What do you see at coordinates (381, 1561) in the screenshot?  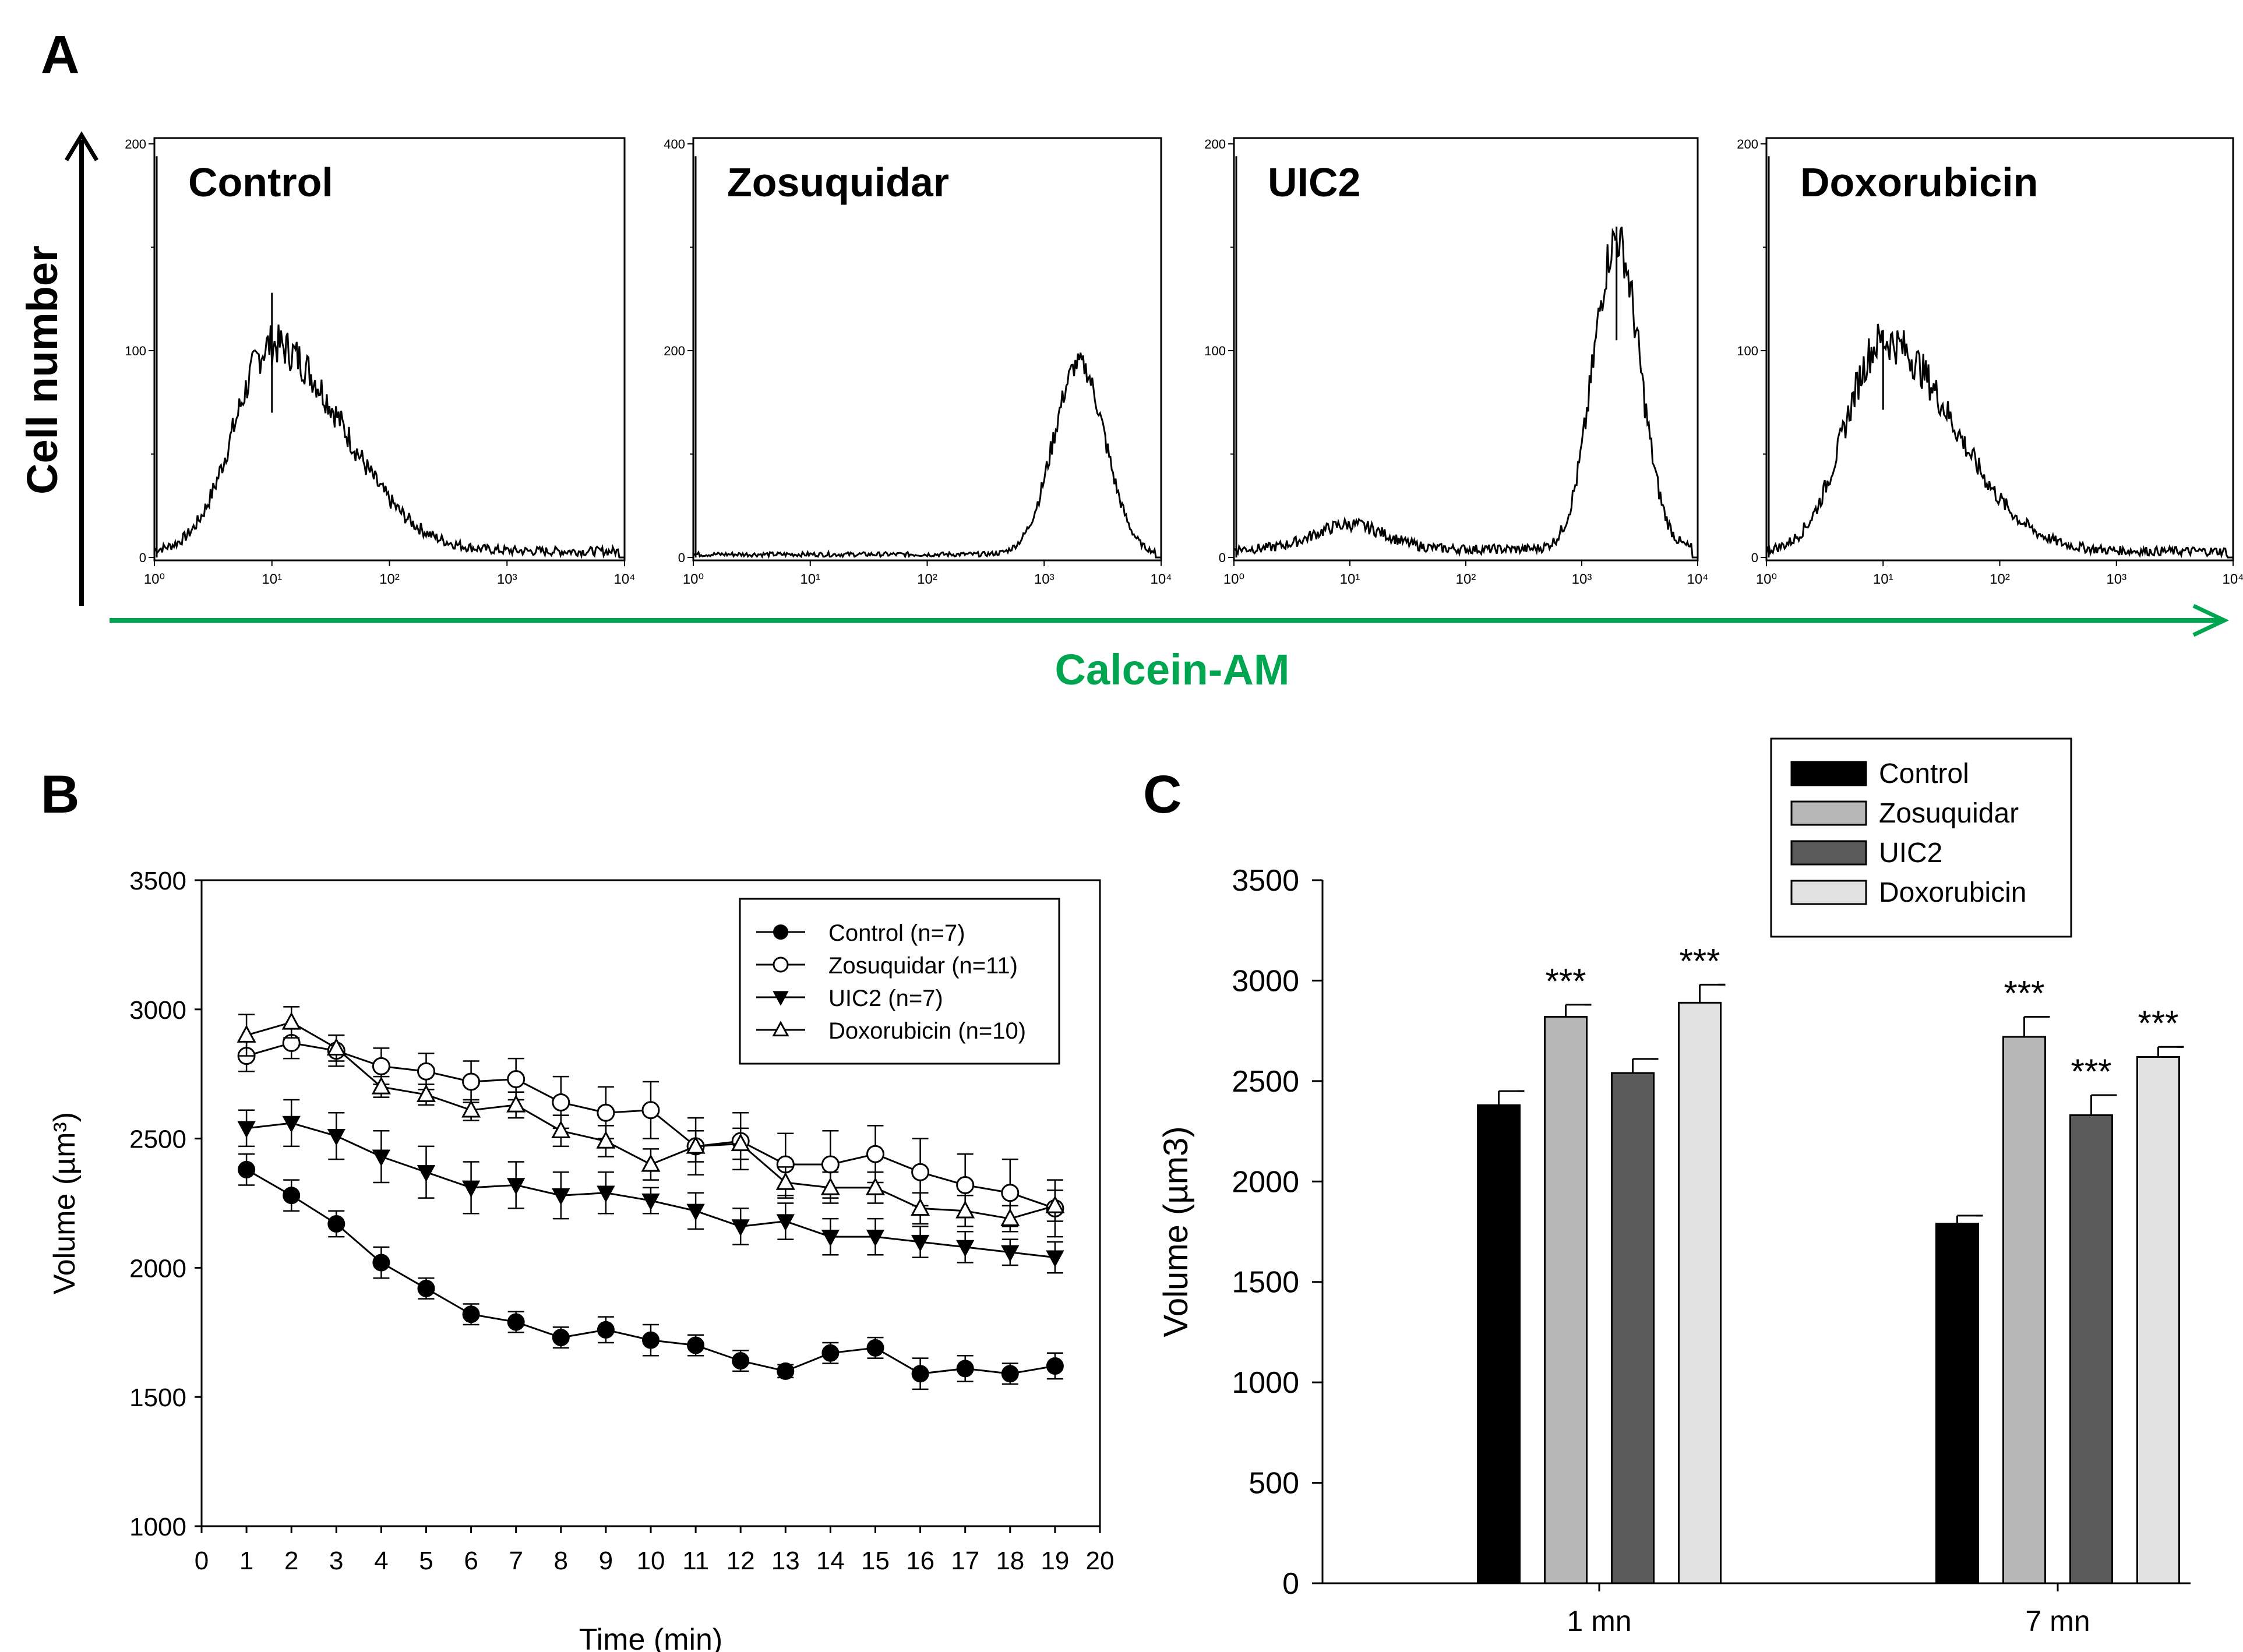 I see `x-tick-label: 4` at bounding box center [381, 1561].